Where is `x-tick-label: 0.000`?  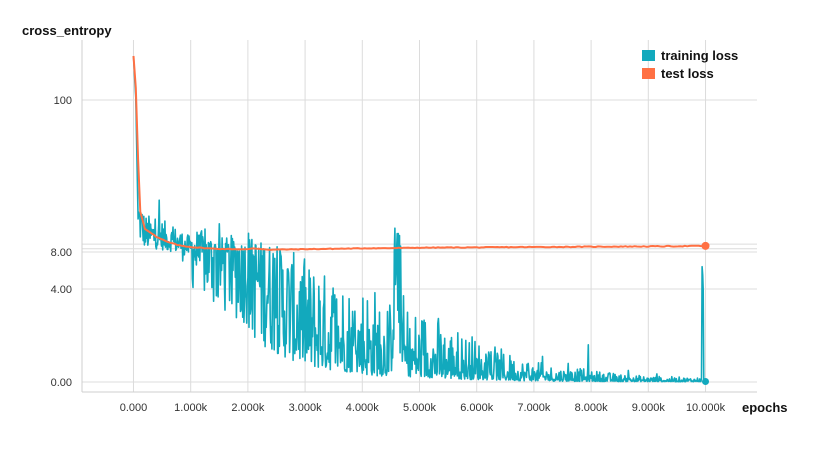
x-tick-label: 0.000 is located at coordinates (134, 408).